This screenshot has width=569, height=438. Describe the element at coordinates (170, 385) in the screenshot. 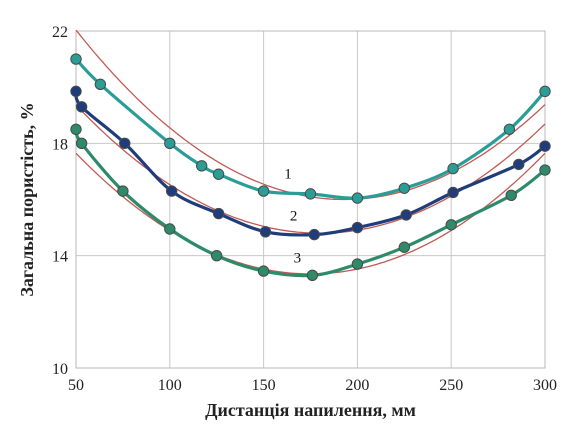

I see `x-tick-label: 100` at that location.